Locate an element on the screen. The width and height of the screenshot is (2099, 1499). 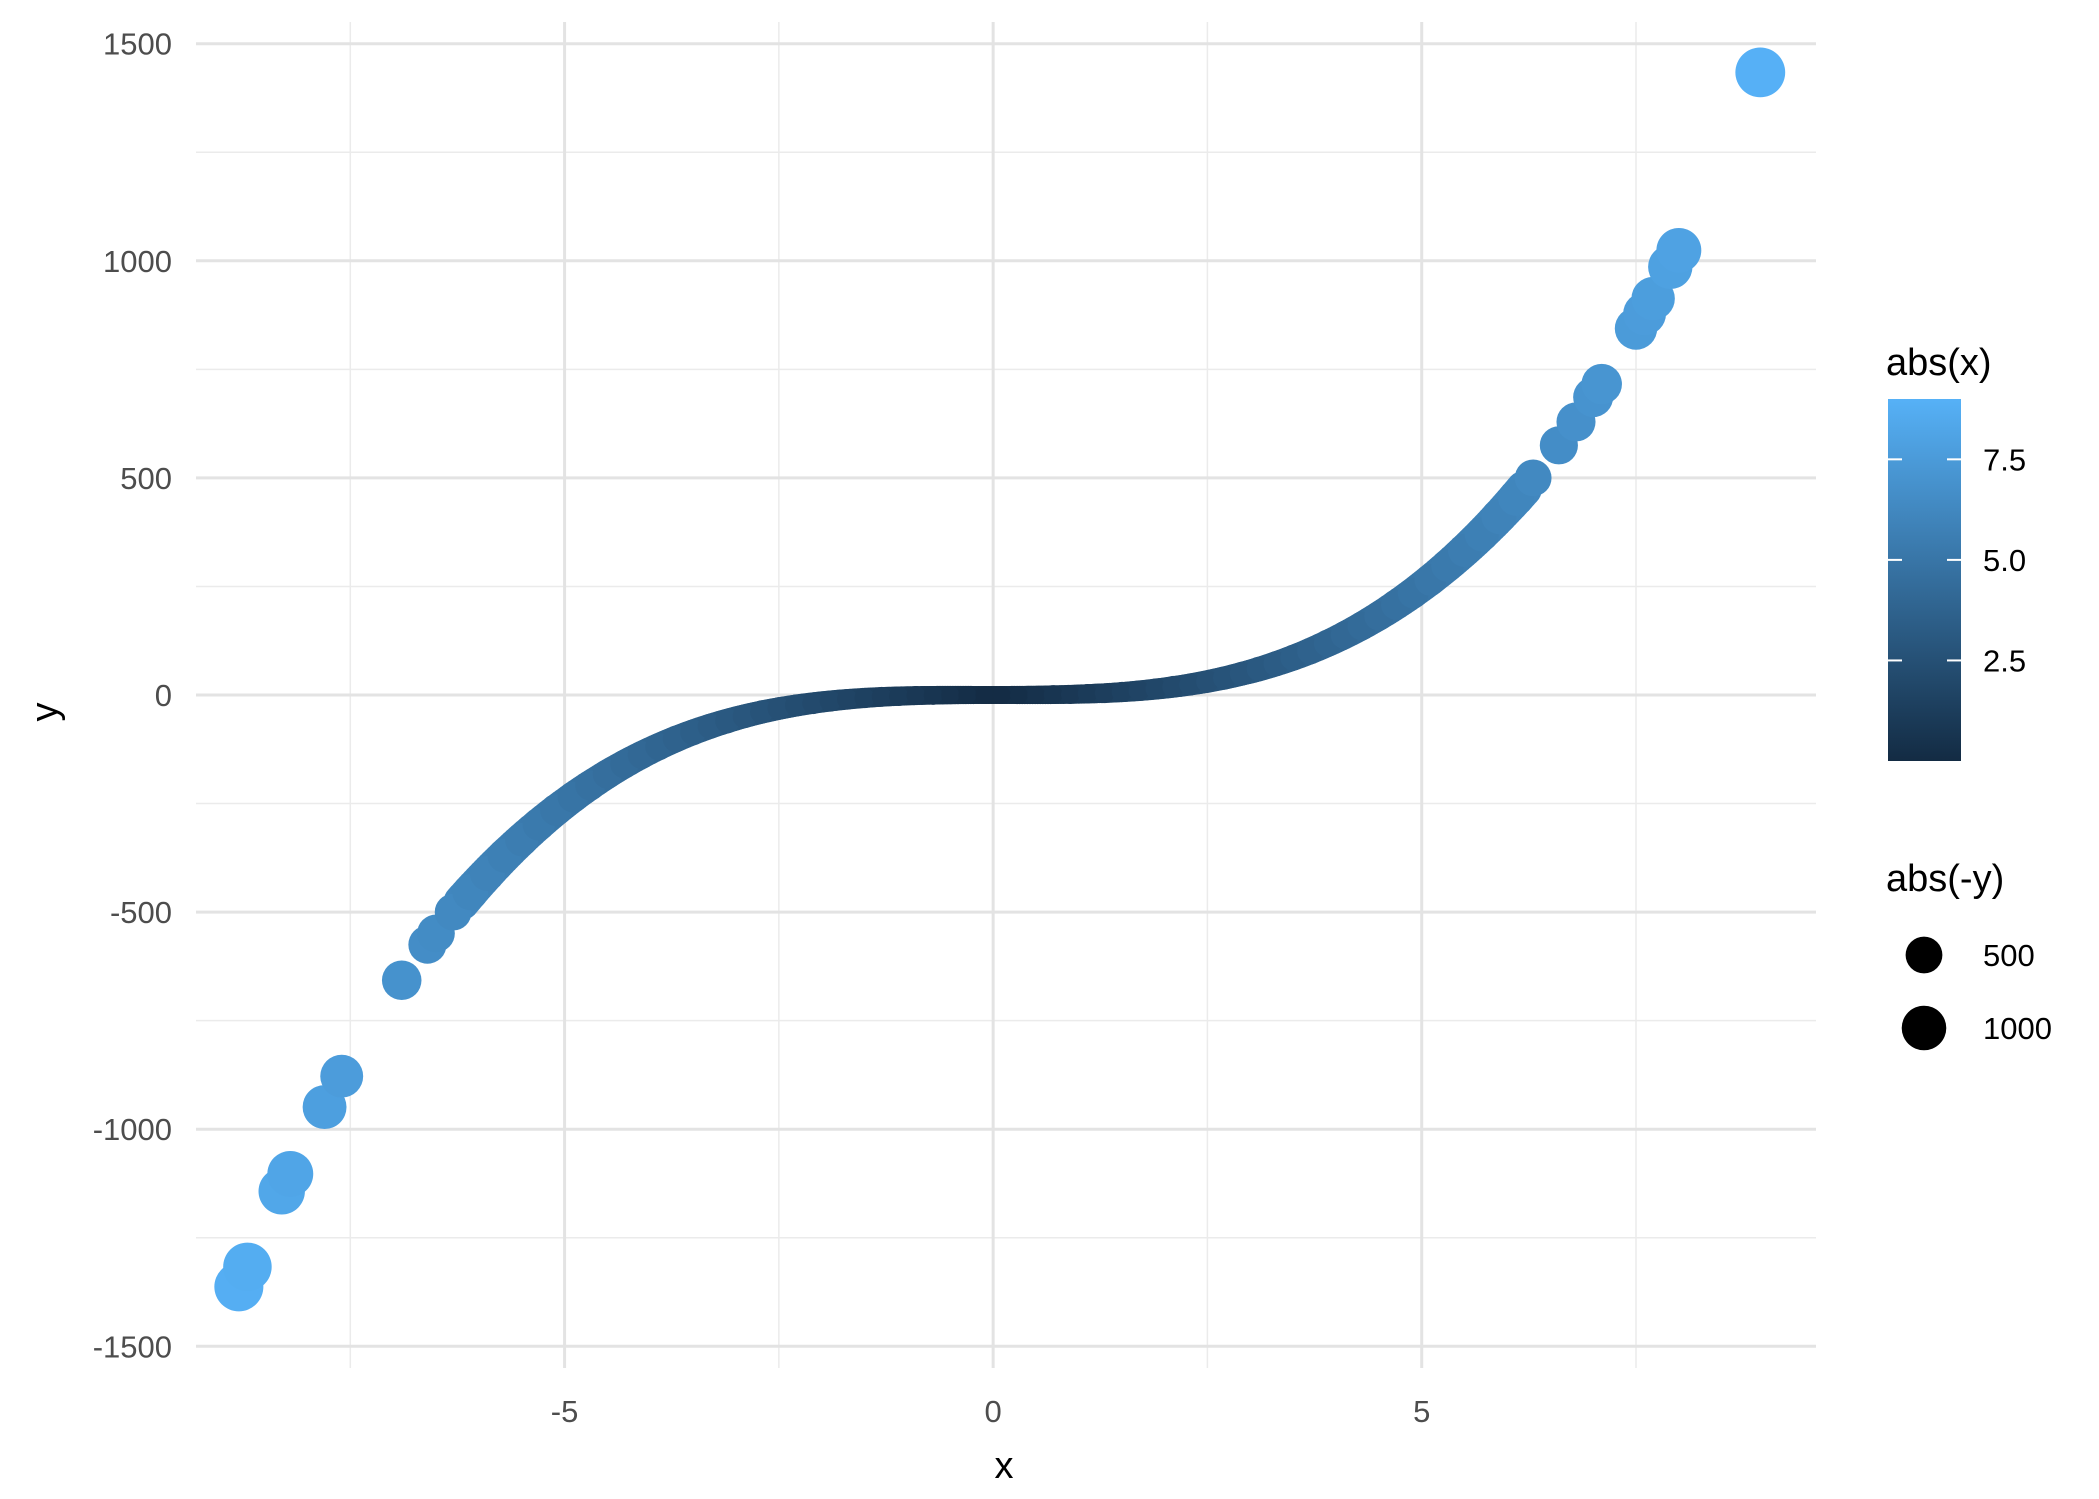
colorbar-ticks: 2.5 5.0 7.5 is located at coordinates (1957, 560).